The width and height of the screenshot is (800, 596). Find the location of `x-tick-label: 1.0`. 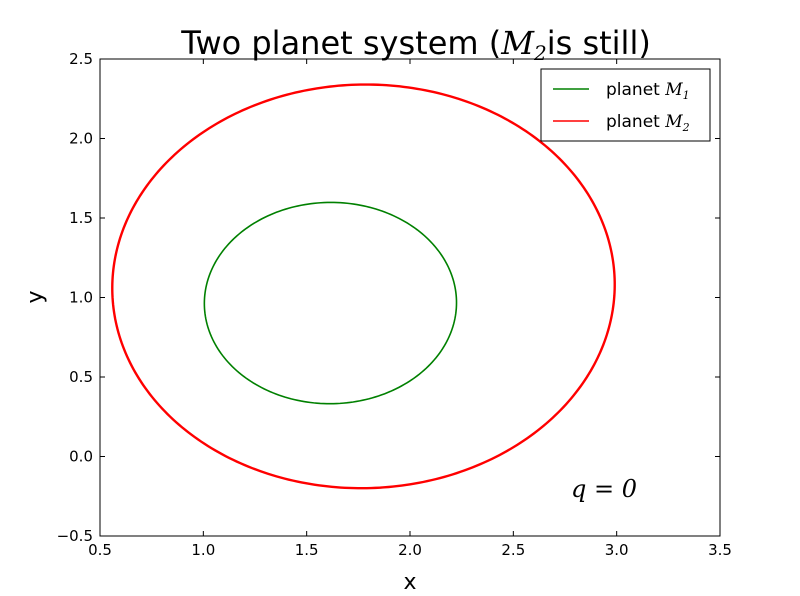

x-tick-label: 1.0 is located at coordinates (203, 550).